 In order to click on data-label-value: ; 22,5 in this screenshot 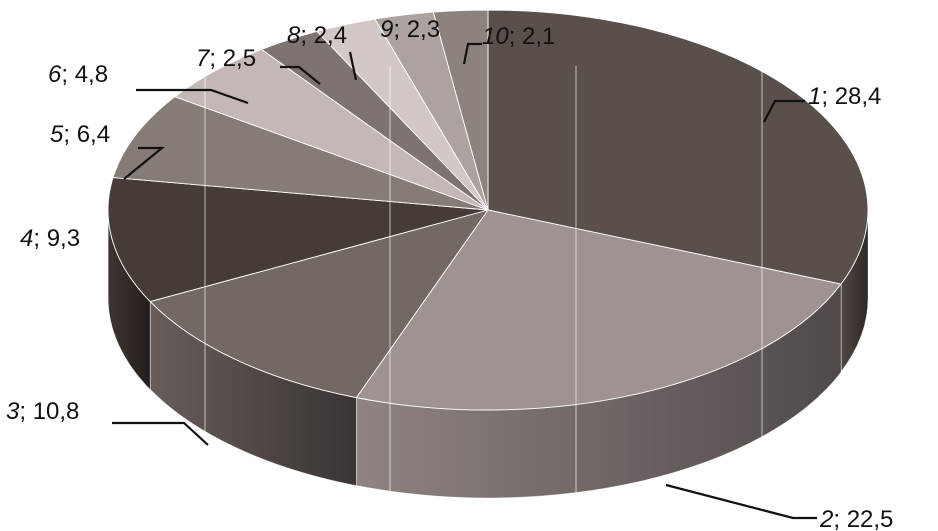, I will do `click(863, 518)`.